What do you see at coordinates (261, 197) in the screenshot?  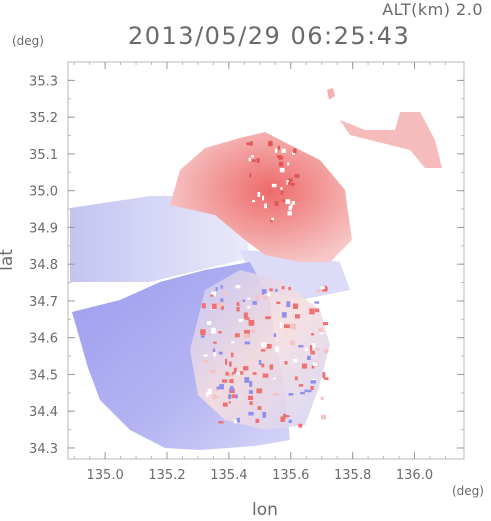 I see `north-positive-region` at bounding box center [261, 197].